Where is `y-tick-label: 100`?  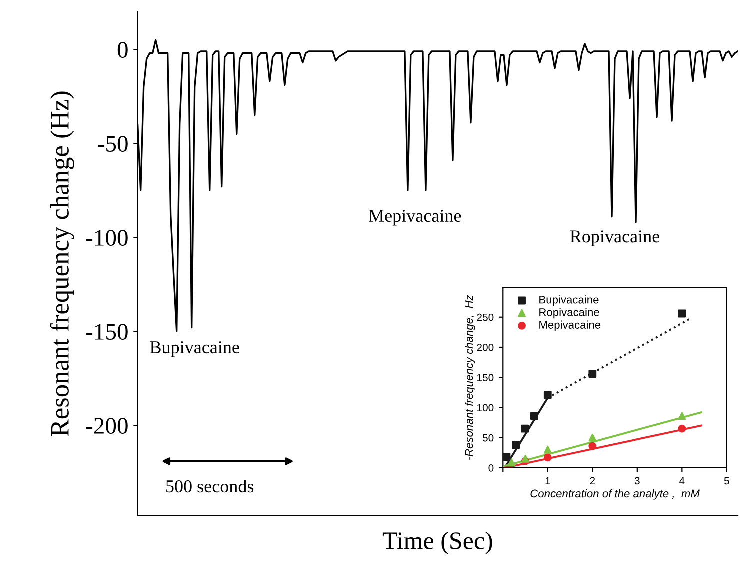 y-tick-label: 100 is located at coordinates (486, 408).